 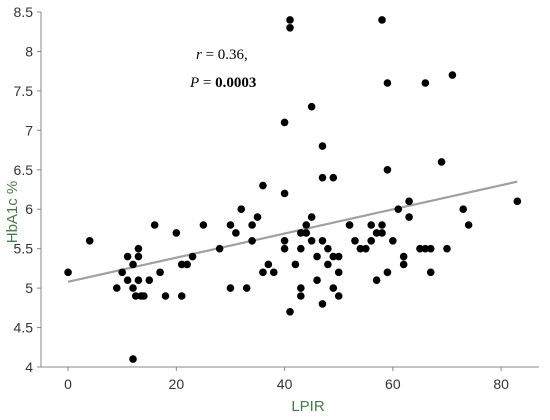 I want to click on y-axis-title-group: HbA1c %, so click(x=12, y=212).